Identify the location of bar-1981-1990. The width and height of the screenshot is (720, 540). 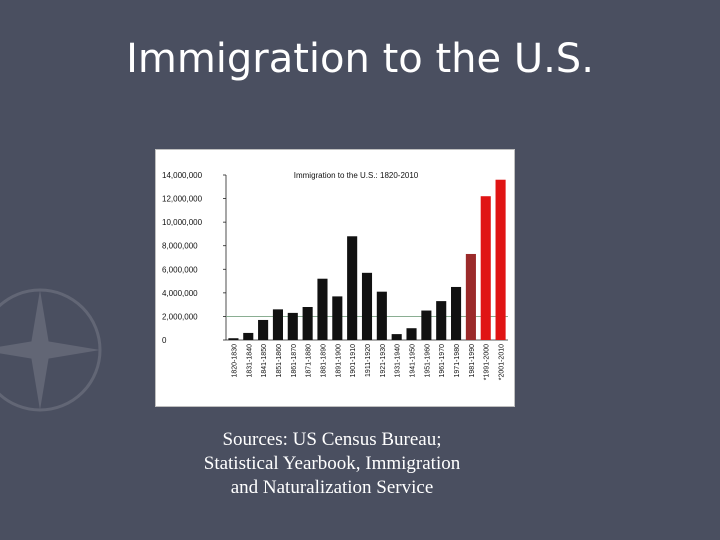
(470, 296).